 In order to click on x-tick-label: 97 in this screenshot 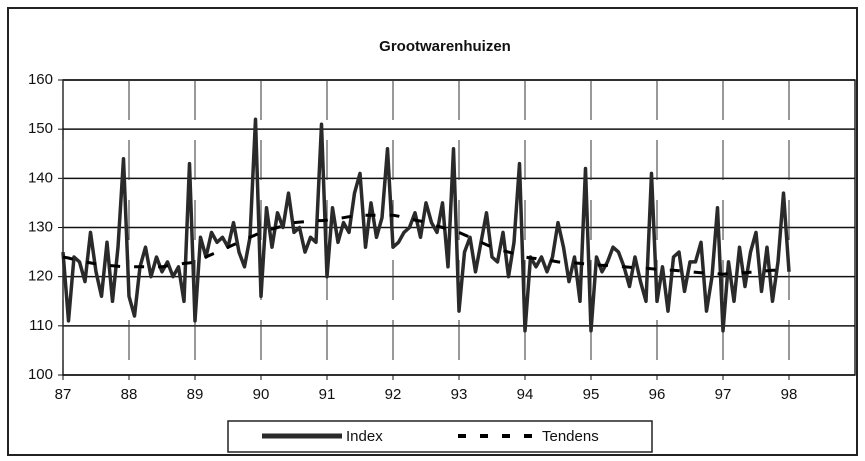, I will do `click(723, 394)`.